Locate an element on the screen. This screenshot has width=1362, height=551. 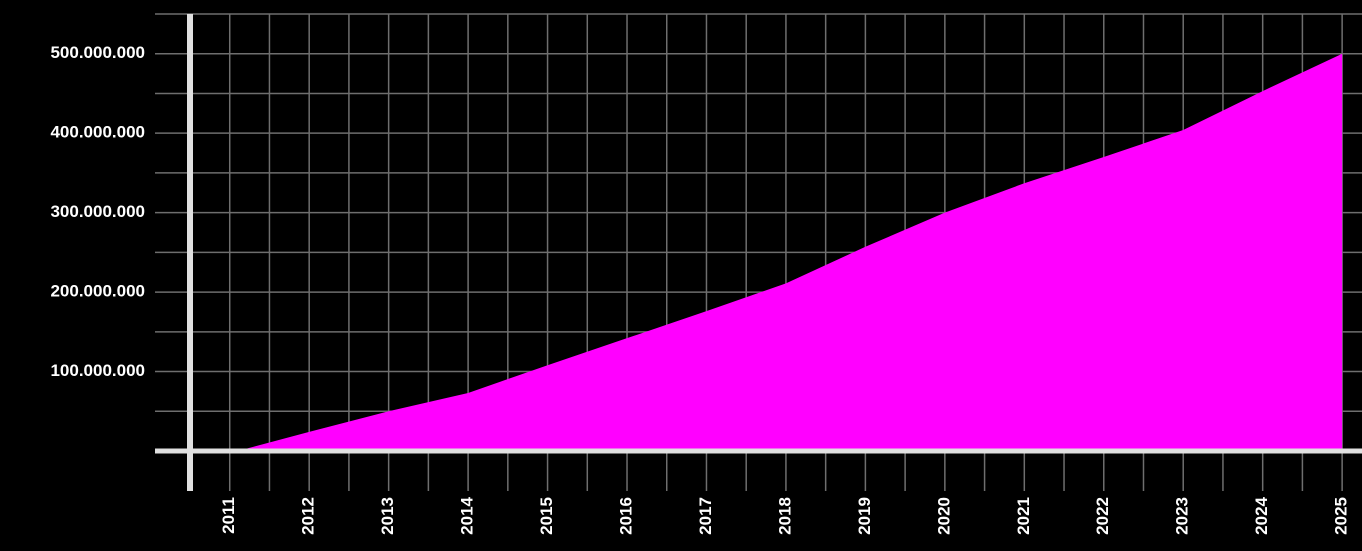
x-tick-label: 2025 is located at coordinates (1341, 516).